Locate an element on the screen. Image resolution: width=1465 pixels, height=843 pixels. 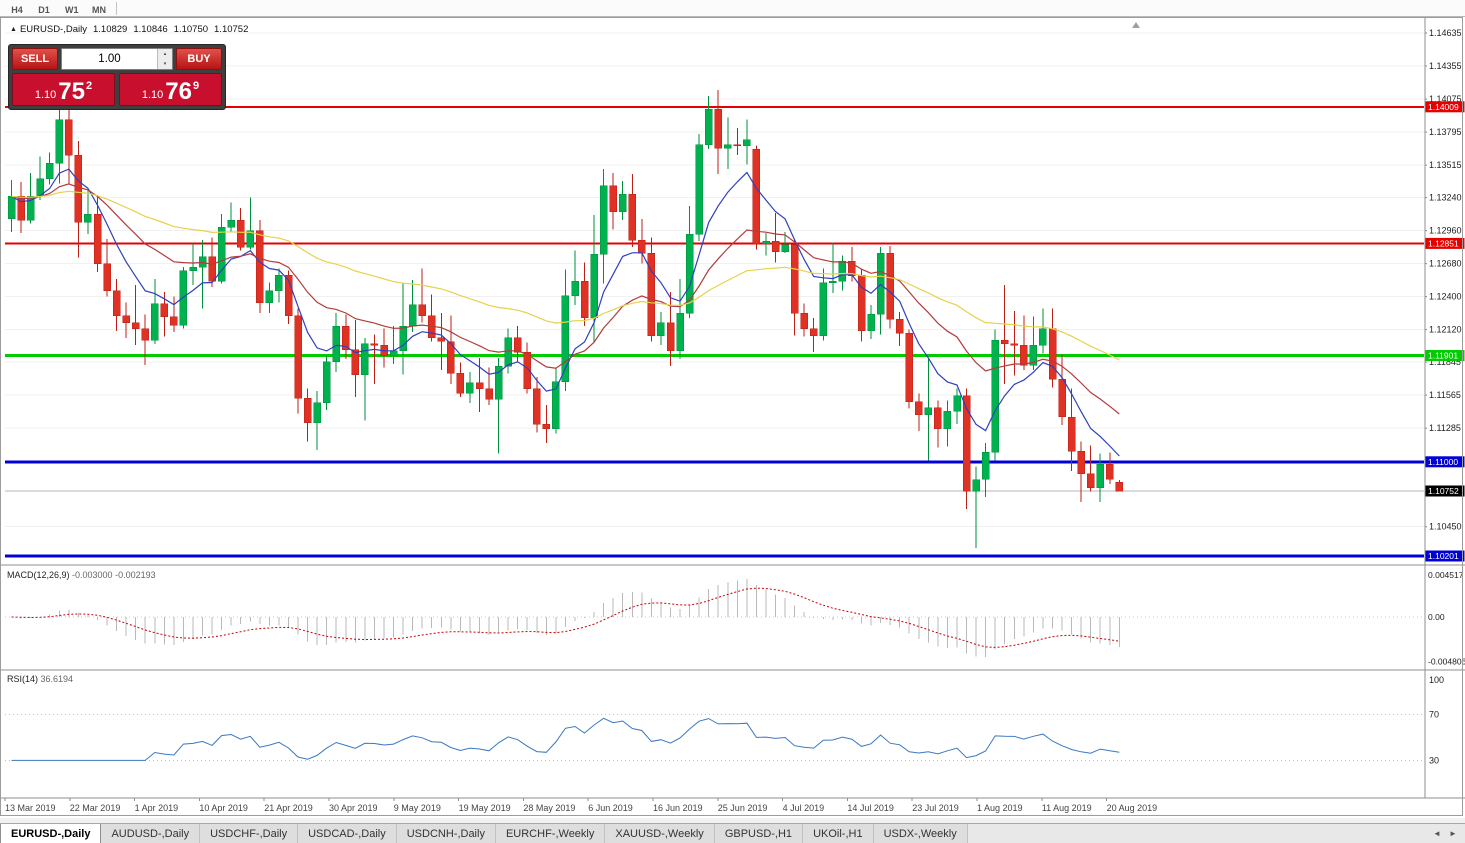
chart-tab-audusd-daily: AUDUSD-,Daily is located at coordinates (151, 833).